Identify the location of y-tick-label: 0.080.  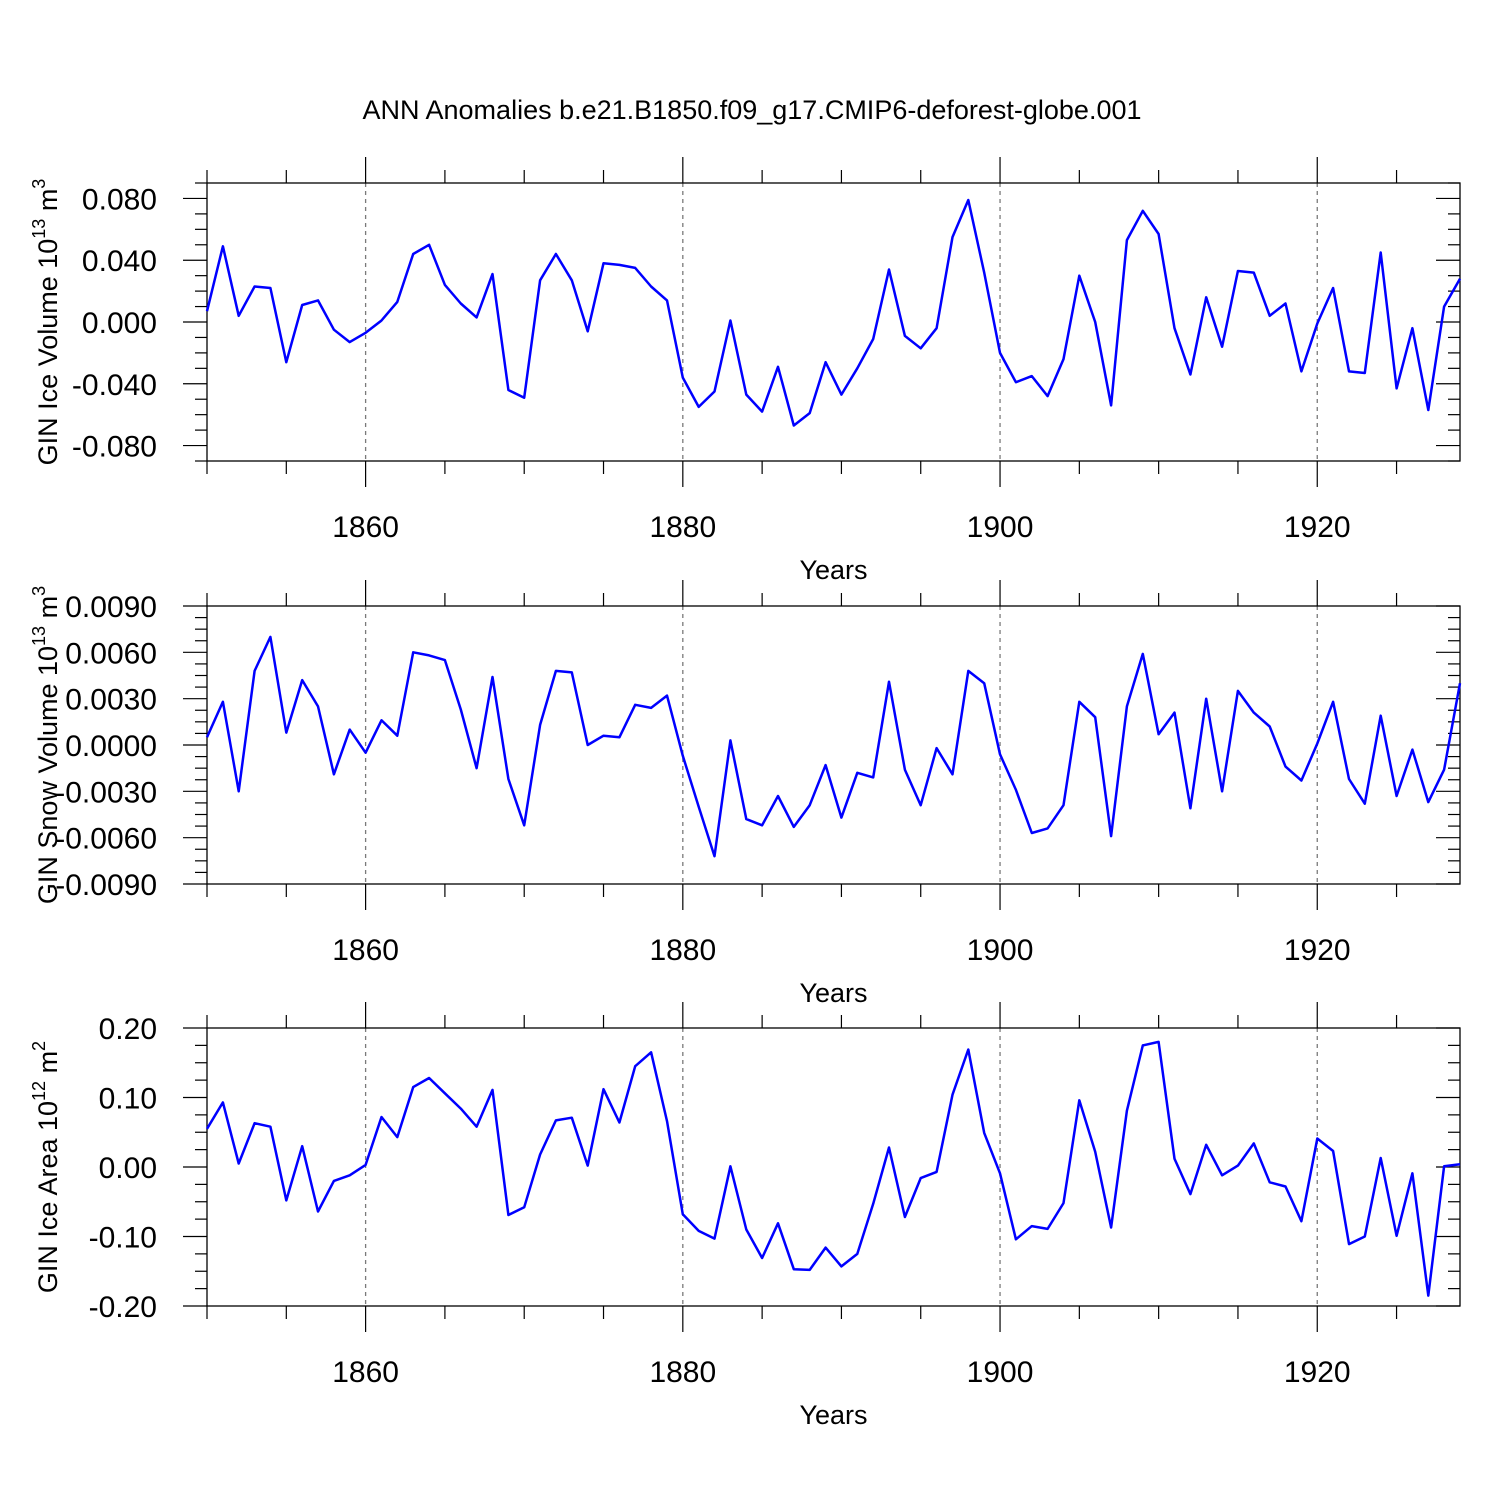
(119, 199).